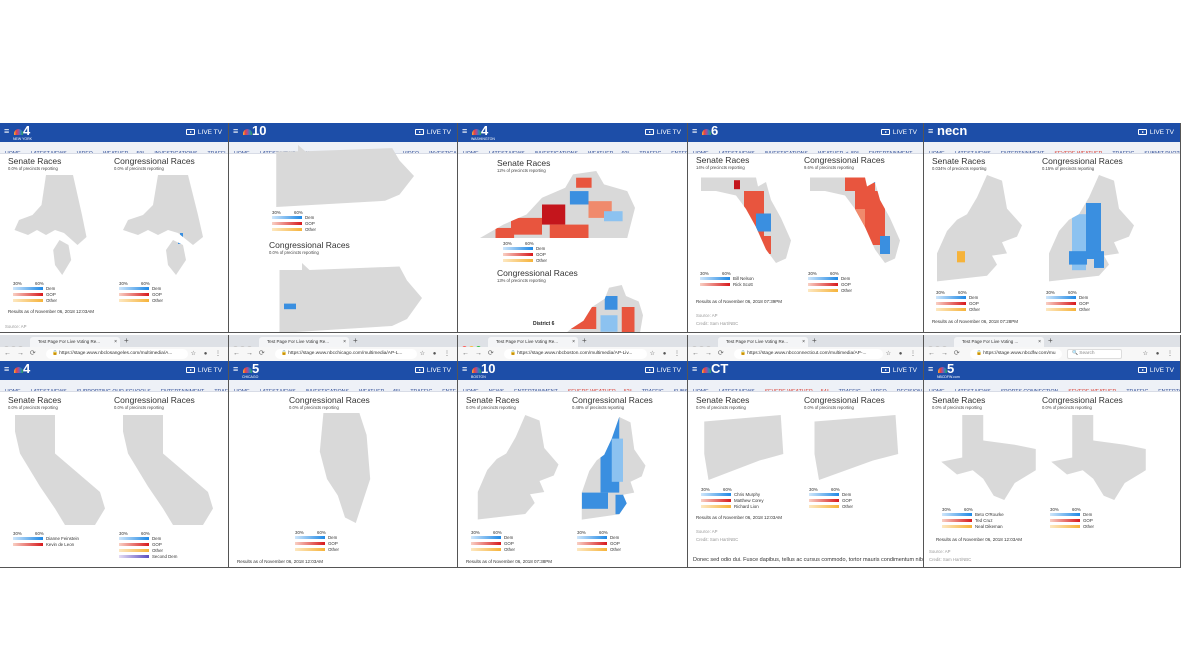  Describe the element at coordinates (599, 390) in the screenshot. I see `nav-item-severe-weather: SEVERE WEATHER ☁ 52°` at that location.